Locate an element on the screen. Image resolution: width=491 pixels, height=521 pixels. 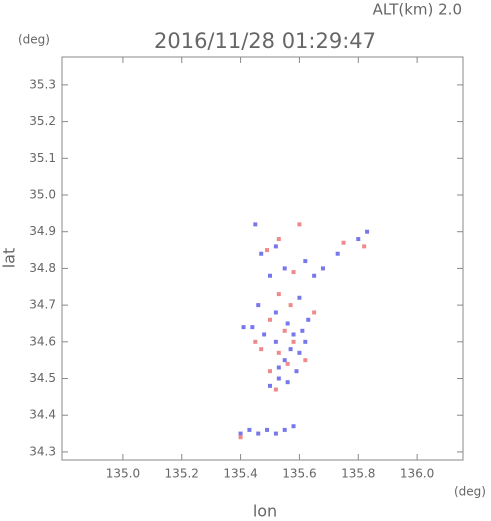
x-tick-label: 135.8 is located at coordinates (358, 474).